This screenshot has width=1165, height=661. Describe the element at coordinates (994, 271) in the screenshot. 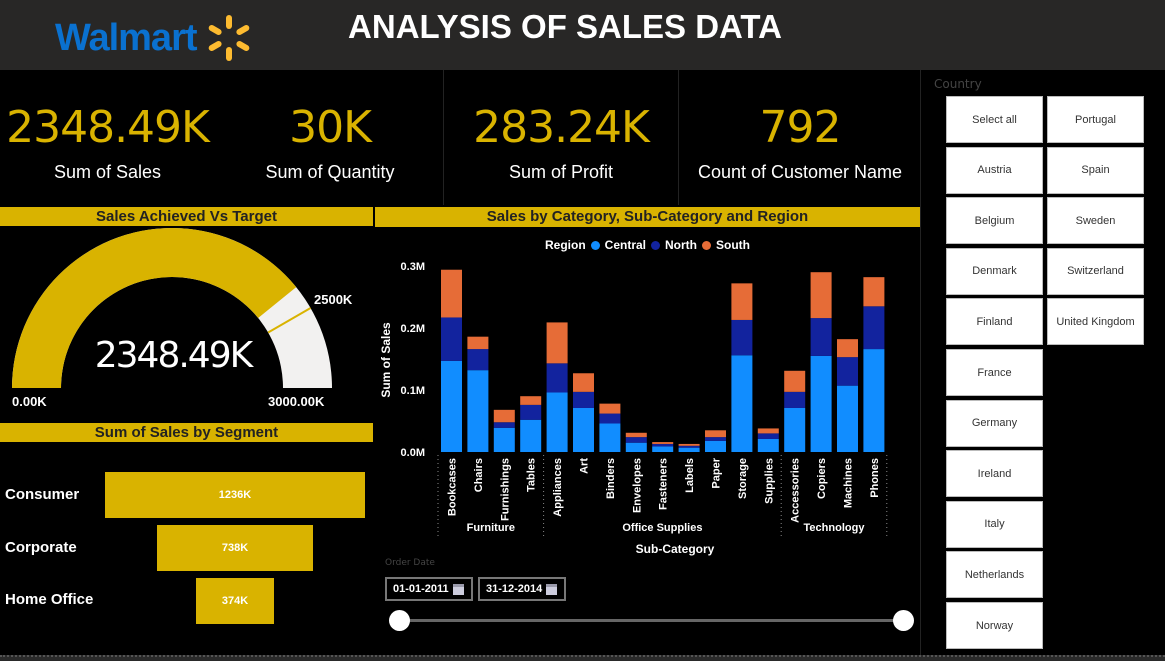

I see `country-option: Denmark` at that location.